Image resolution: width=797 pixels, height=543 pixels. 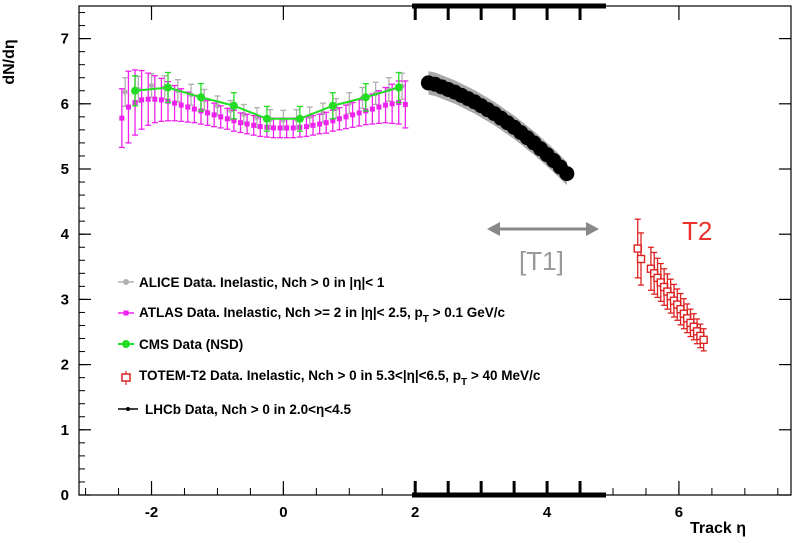 What do you see at coordinates (504, 375) in the screenshot?
I see `legend-totem-text-b: > 40 MeV/c` at bounding box center [504, 375].